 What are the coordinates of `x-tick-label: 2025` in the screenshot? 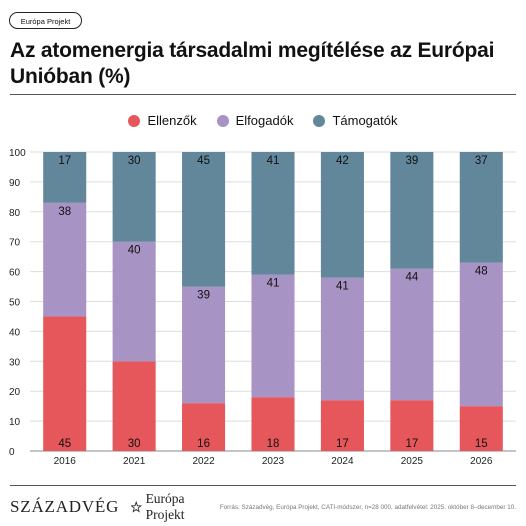 It's located at (412, 461).